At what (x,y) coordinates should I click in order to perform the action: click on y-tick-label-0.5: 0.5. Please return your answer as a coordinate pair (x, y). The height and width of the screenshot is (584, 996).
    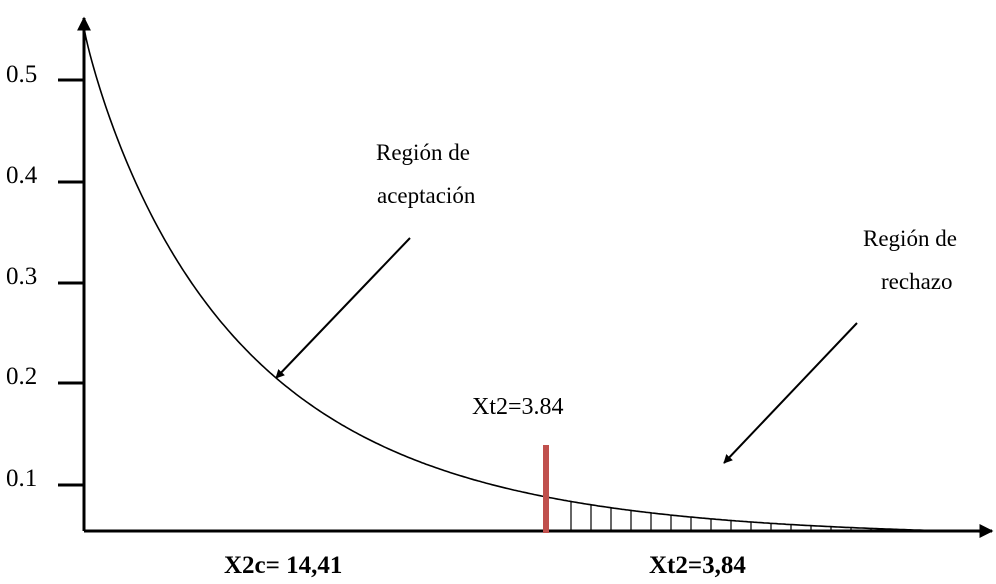
    Looking at the image, I should click on (21, 74).